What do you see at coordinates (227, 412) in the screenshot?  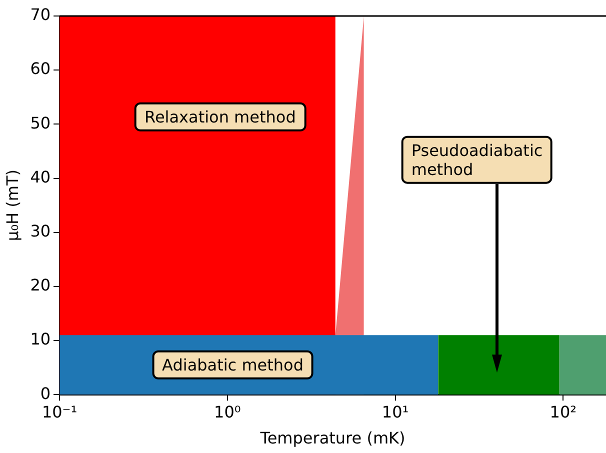 I see `x-tick-label: 10⁰` at bounding box center [227, 412].